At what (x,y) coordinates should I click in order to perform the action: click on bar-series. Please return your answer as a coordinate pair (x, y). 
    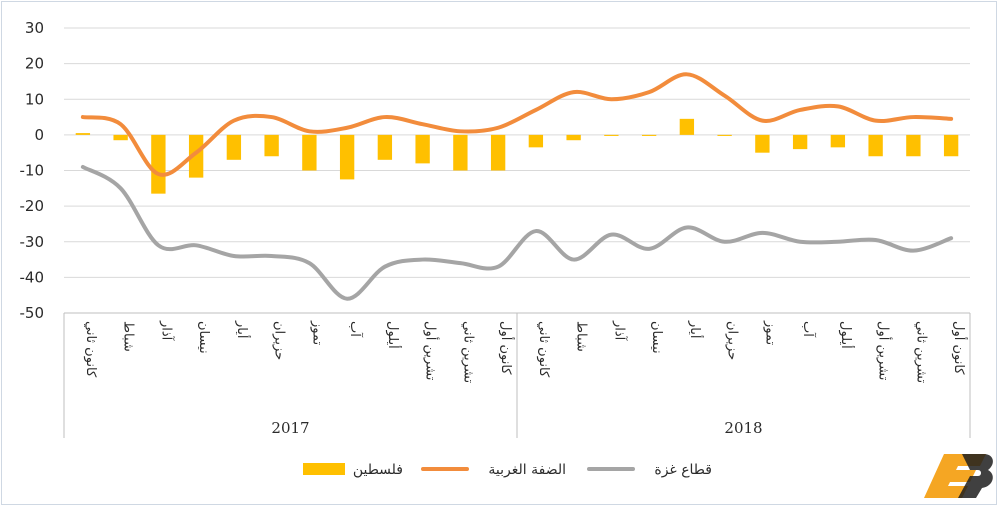
    Looking at the image, I should click on (517, 156).